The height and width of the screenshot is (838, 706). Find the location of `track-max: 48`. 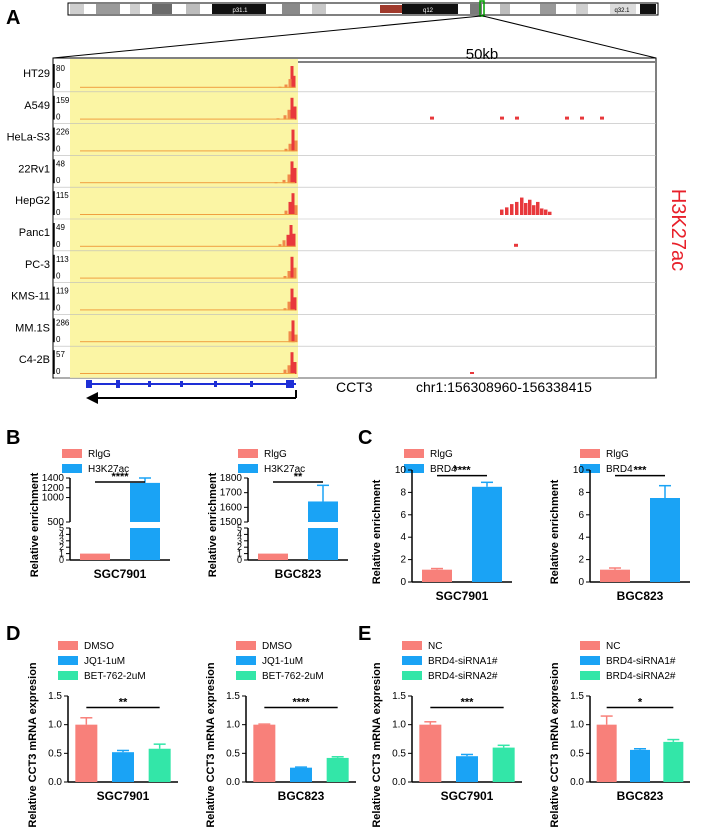

track-max: 48 is located at coordinates (60, 163).